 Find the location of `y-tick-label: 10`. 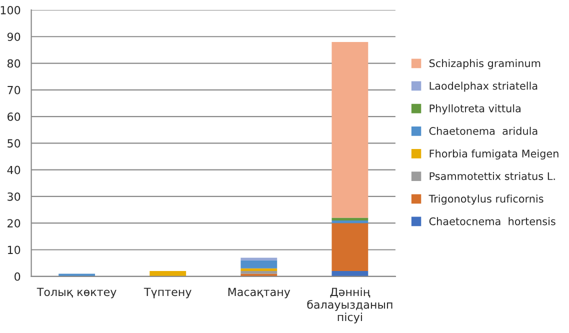

y-tick-label: 10 is located at coordinates (14, 250).